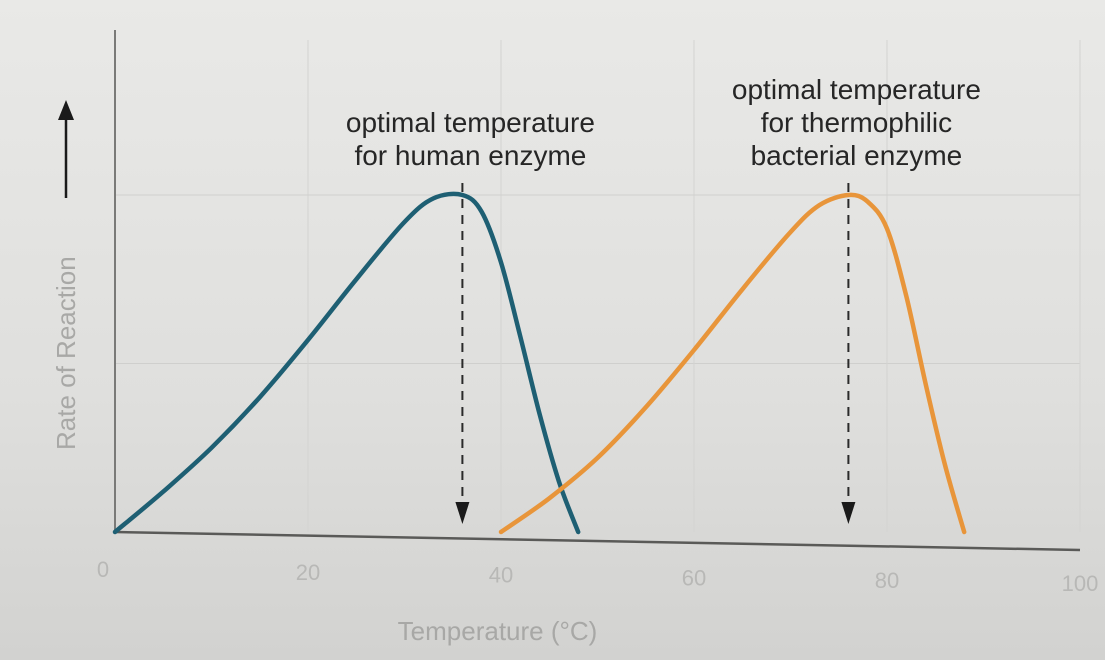 This screenshot has height=660, width=1105. I want to click on y-axis-arrow-head, so click(66, 110).